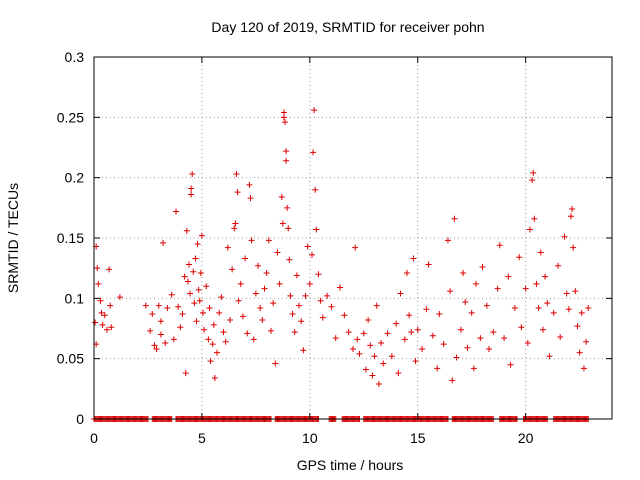 The width and height of the screenshot is (640, 480). I want to click on y-tick-label: 0.2, so click(75, 178).